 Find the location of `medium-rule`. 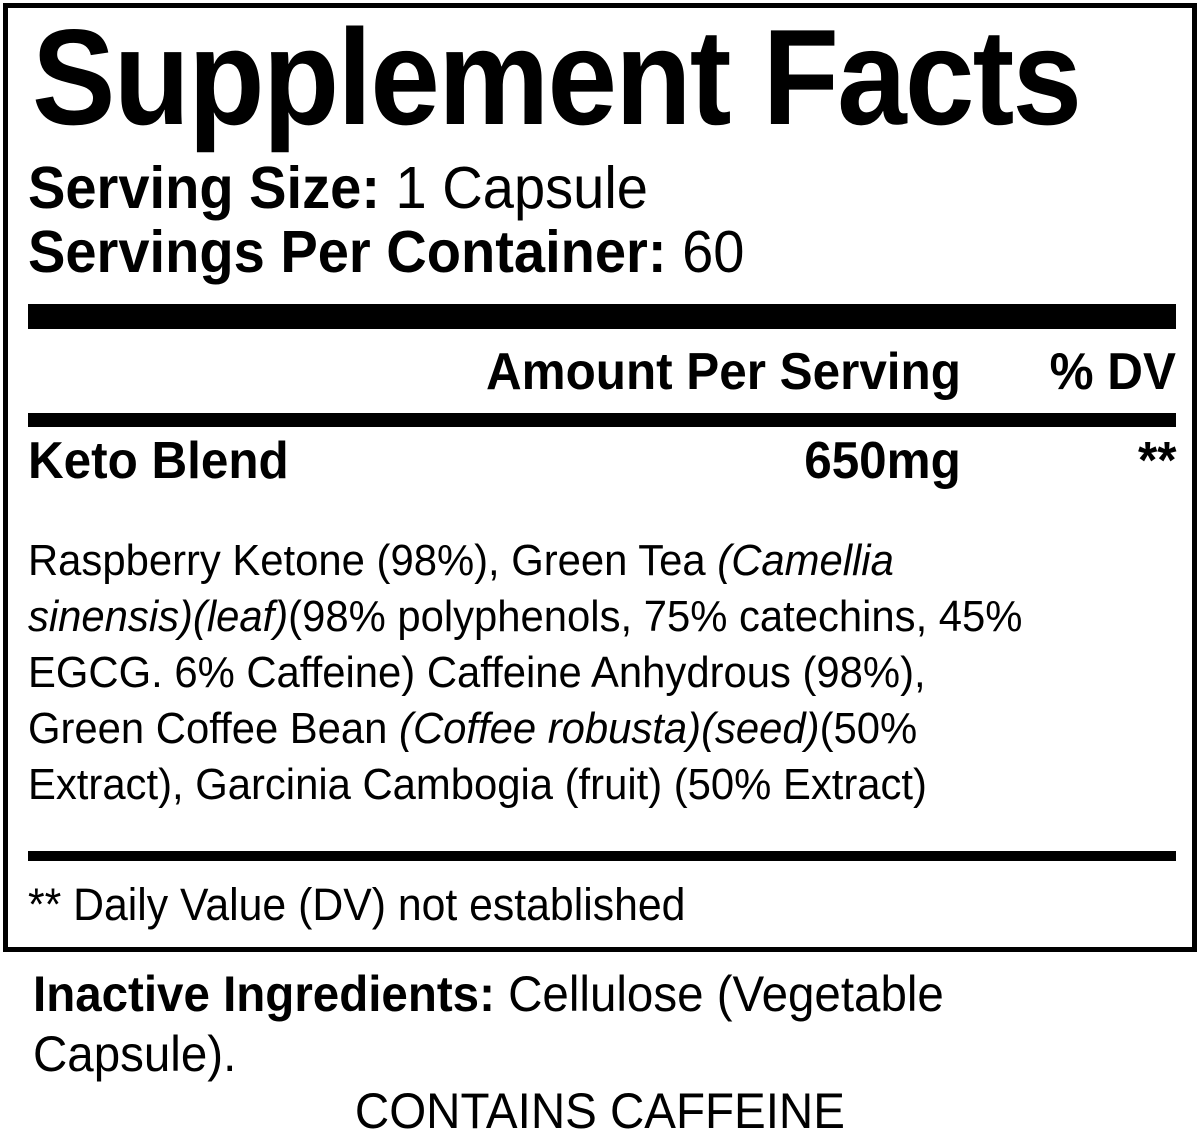

medium-rule is located at coordinates (602, 420).